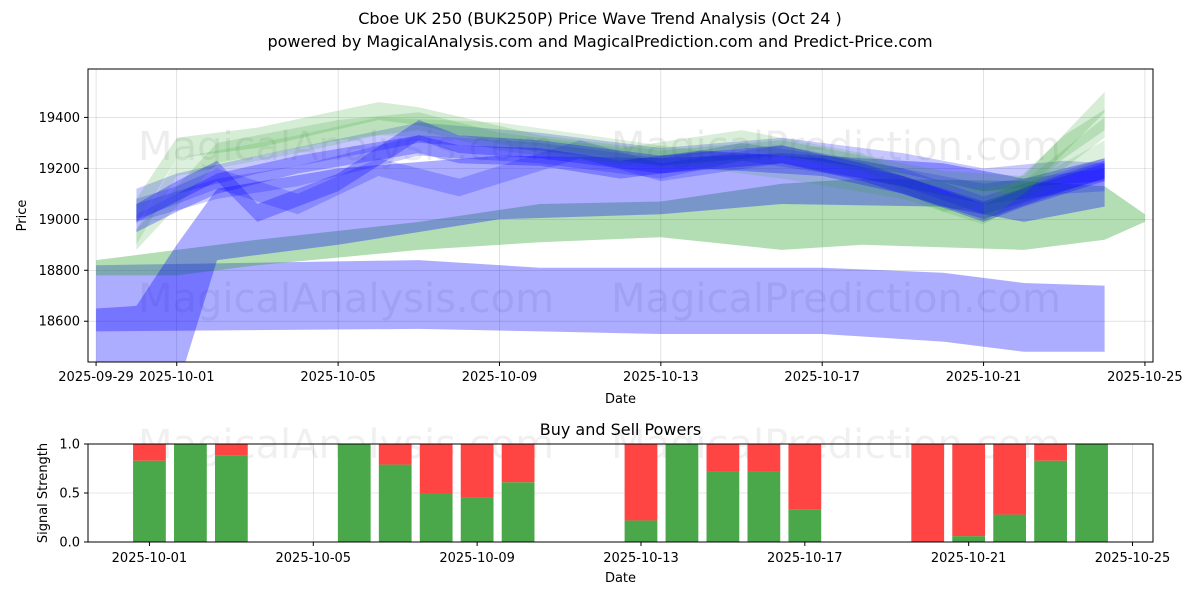 The image size is (1200, 600). What do you see at coordinates (69, 445) in the screenshot?
I see `y-tick-label: 1.0` at bounding box center [69, 445].